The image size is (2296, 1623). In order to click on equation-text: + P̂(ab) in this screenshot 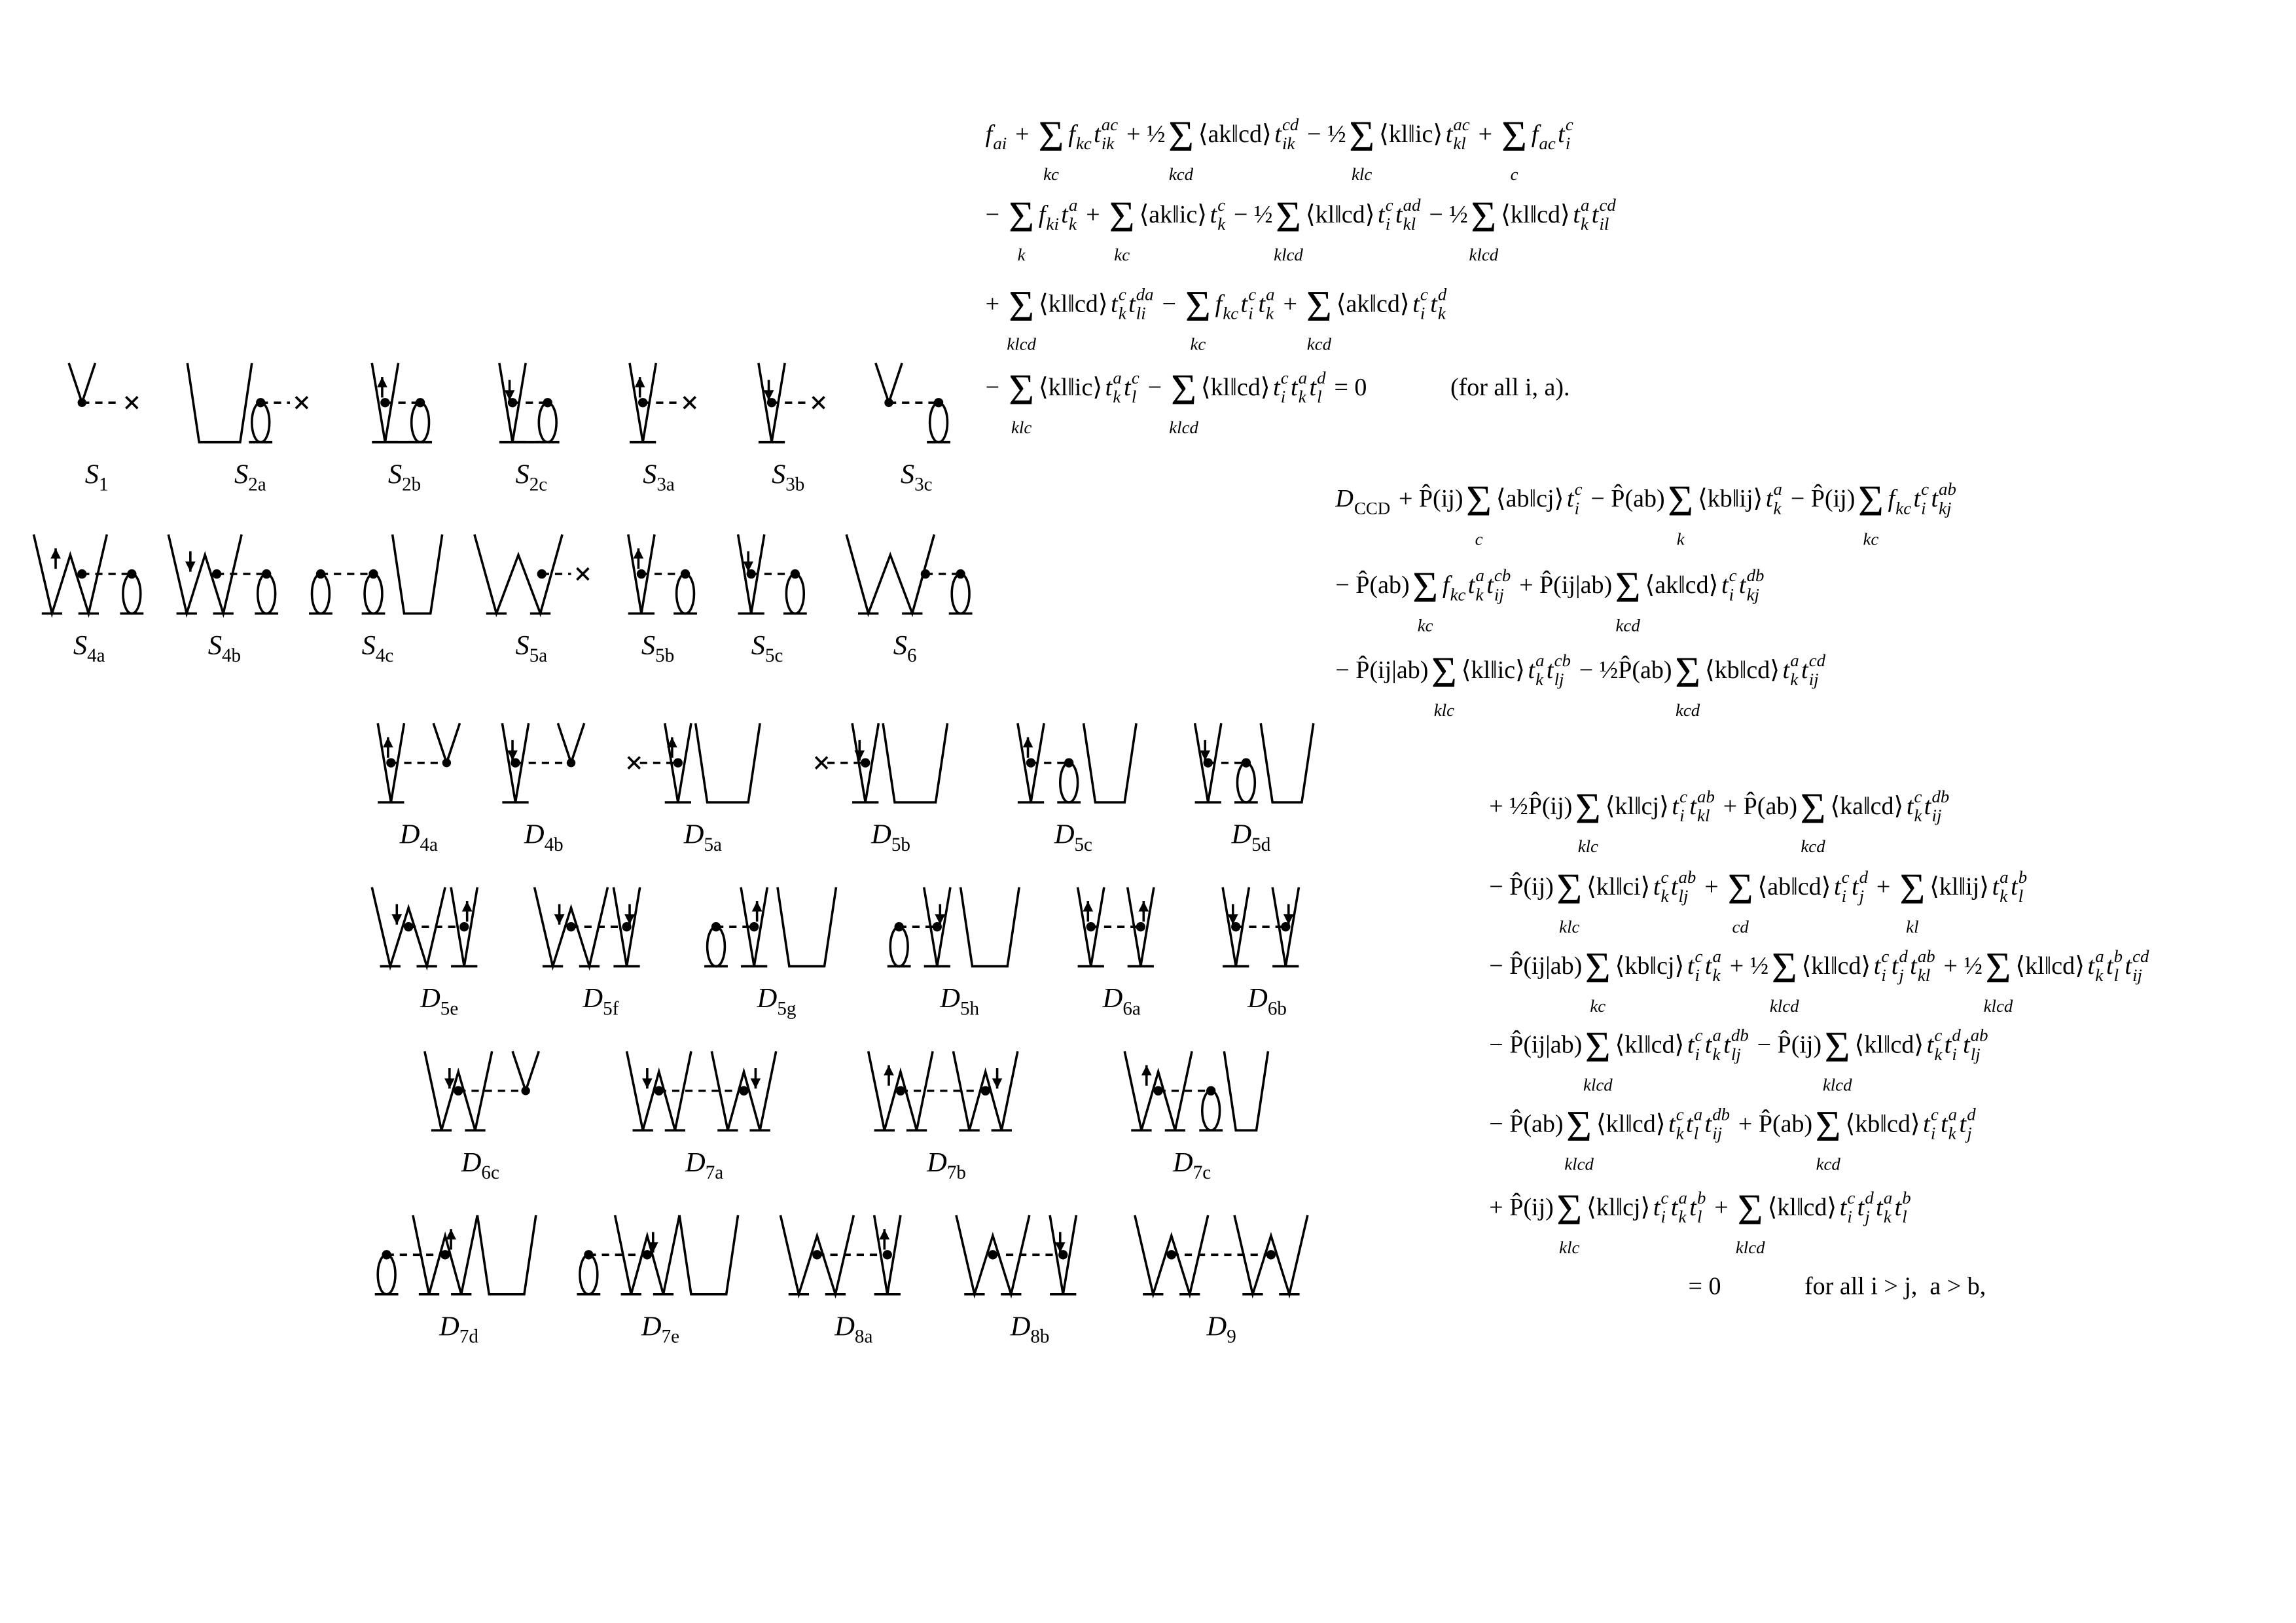, I will do `click(1772, 1123)`.